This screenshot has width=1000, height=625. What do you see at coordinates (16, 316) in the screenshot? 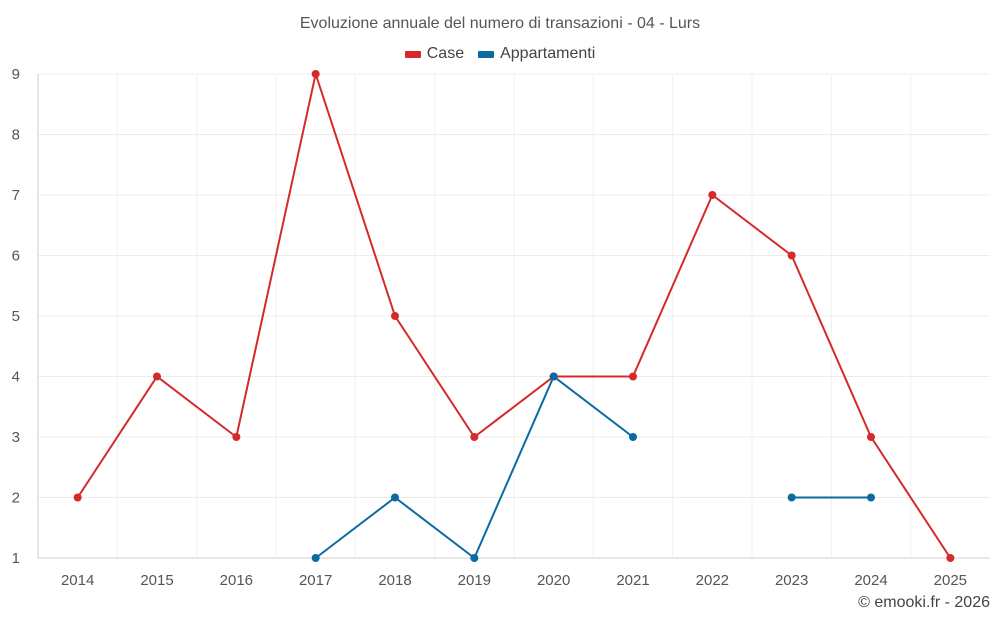
I see `y-tick-label: 5` at bounding box center [16, 316].